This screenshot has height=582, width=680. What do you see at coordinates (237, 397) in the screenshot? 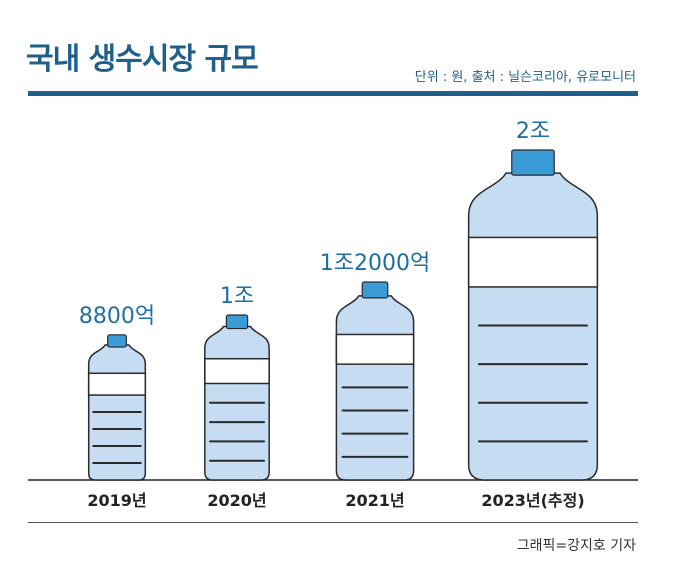
I see `bottle-1: 1조 2020년` at bounding box center [237, 397].